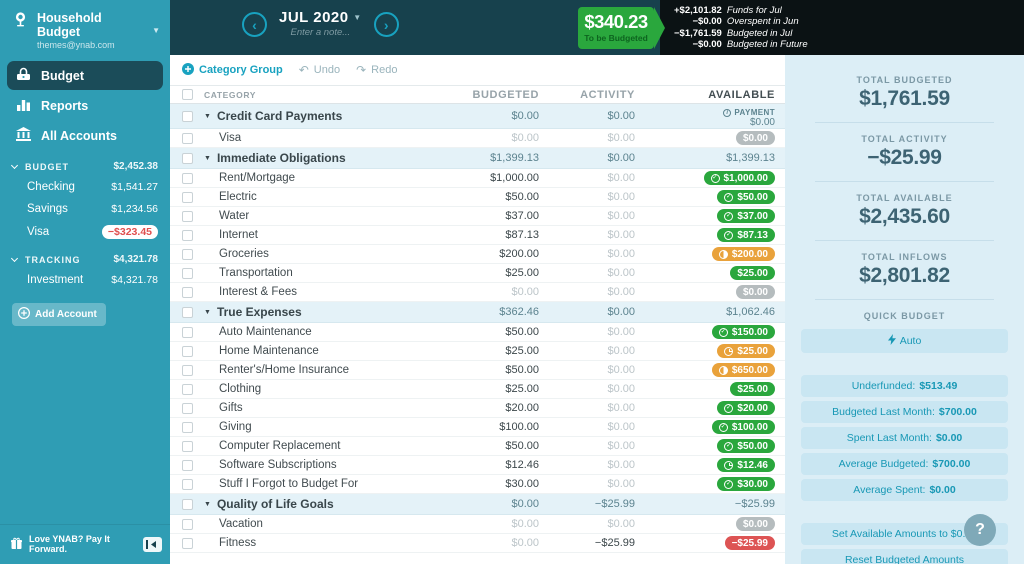  Describe the element at coordinates (315, 312) in the screenshot. I see `category-group-name: ▼ True Expenses` at that location.